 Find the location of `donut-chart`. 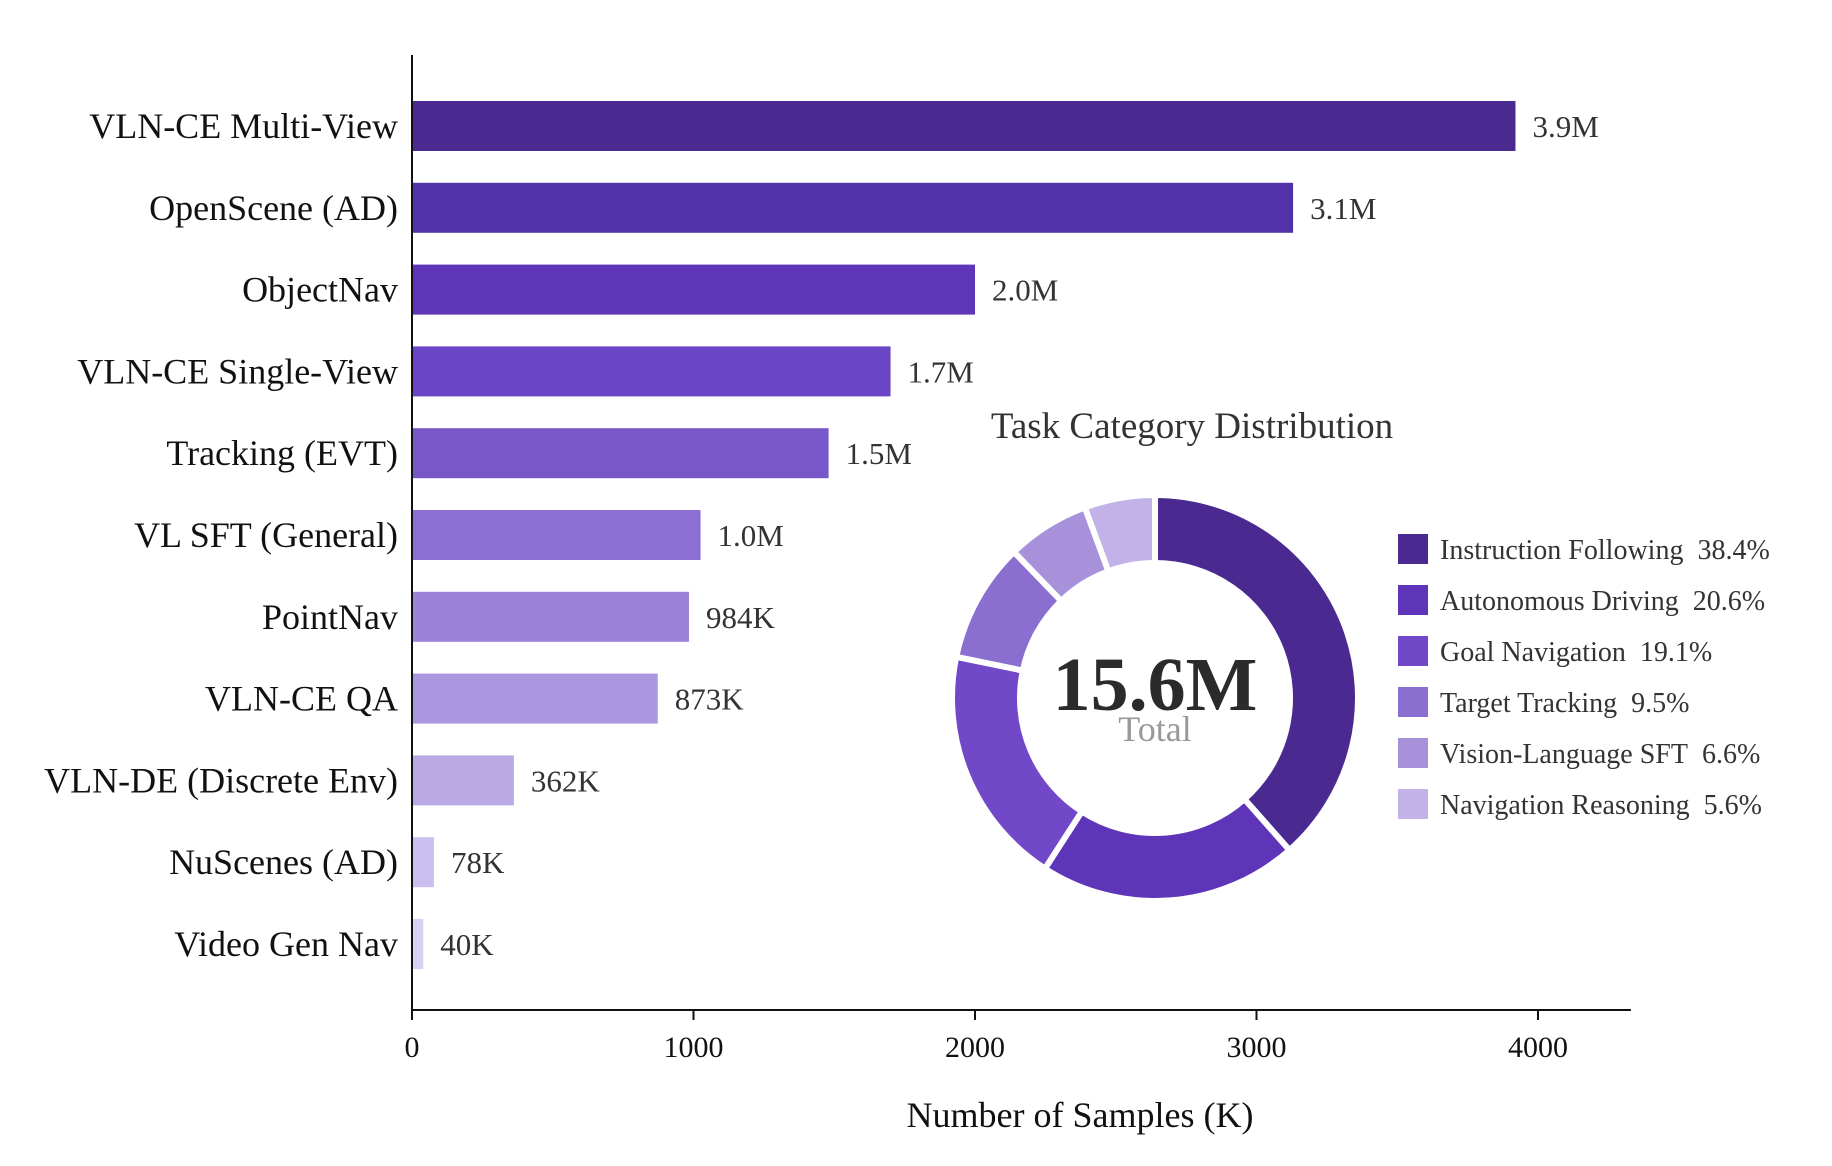

donut-chart is located at coordinates (1155, 697).